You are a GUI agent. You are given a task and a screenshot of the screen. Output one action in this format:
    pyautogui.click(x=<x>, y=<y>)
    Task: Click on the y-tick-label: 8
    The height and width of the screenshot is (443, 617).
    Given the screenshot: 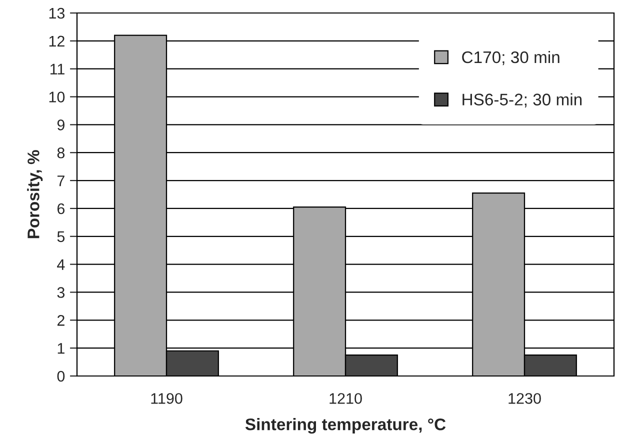 What is the action you would take?
    pyautogui.click(x=61, y=152)
    